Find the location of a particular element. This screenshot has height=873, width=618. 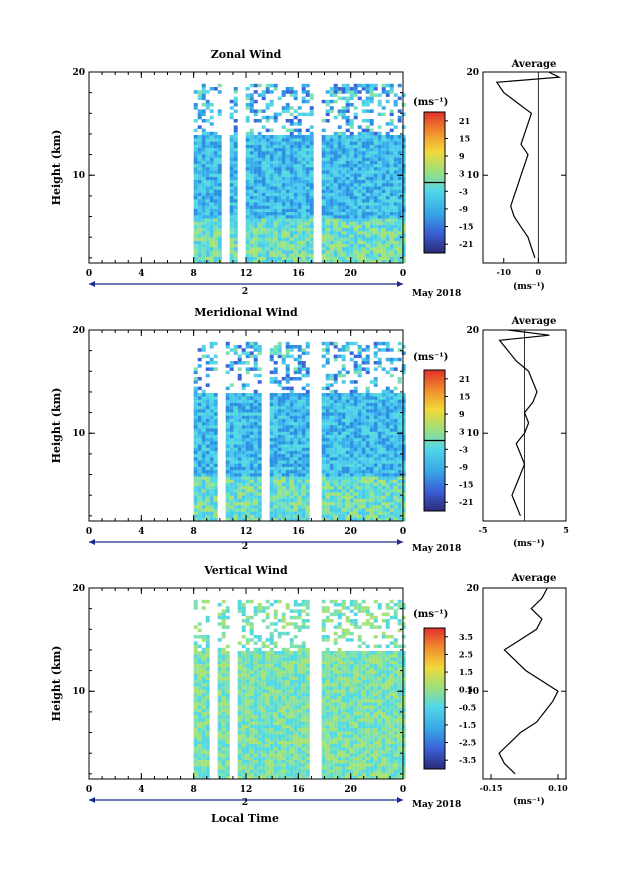

y-axis-label: Height (km) is located at coordinates (56, 426).